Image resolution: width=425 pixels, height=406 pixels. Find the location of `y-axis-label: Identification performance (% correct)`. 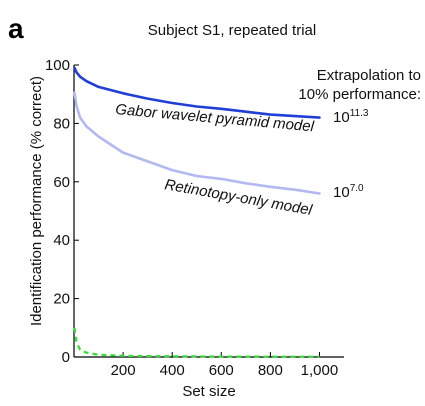

y-axis-label: Identification performance (% correct) is located at coordinates (36, 201).